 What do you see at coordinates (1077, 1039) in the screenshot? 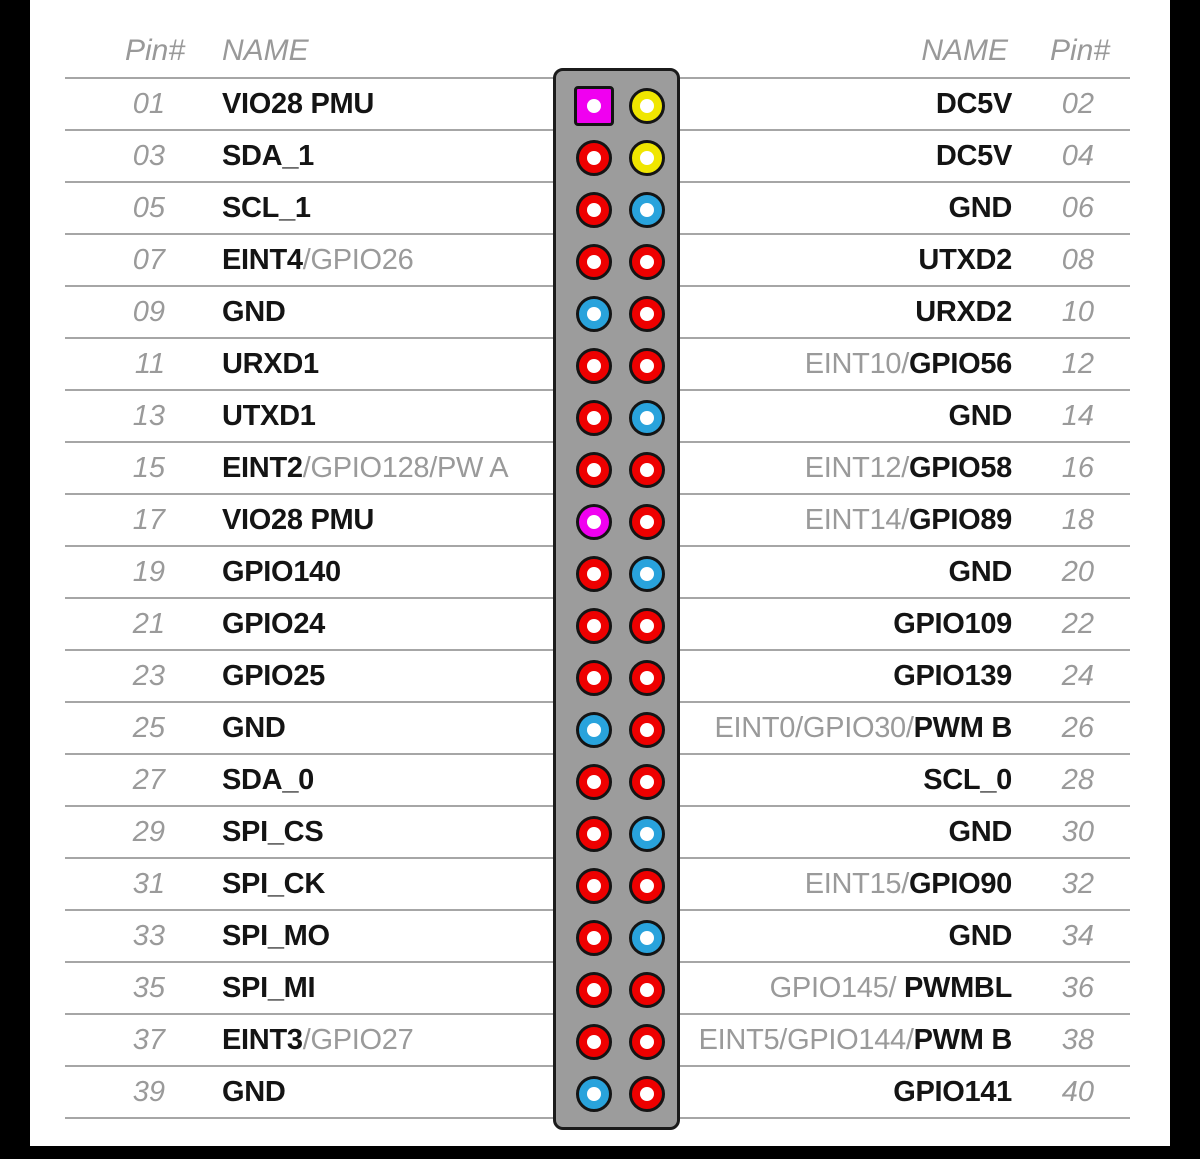
I see `pin-number: 38` at bounding box center [1077, 1039].